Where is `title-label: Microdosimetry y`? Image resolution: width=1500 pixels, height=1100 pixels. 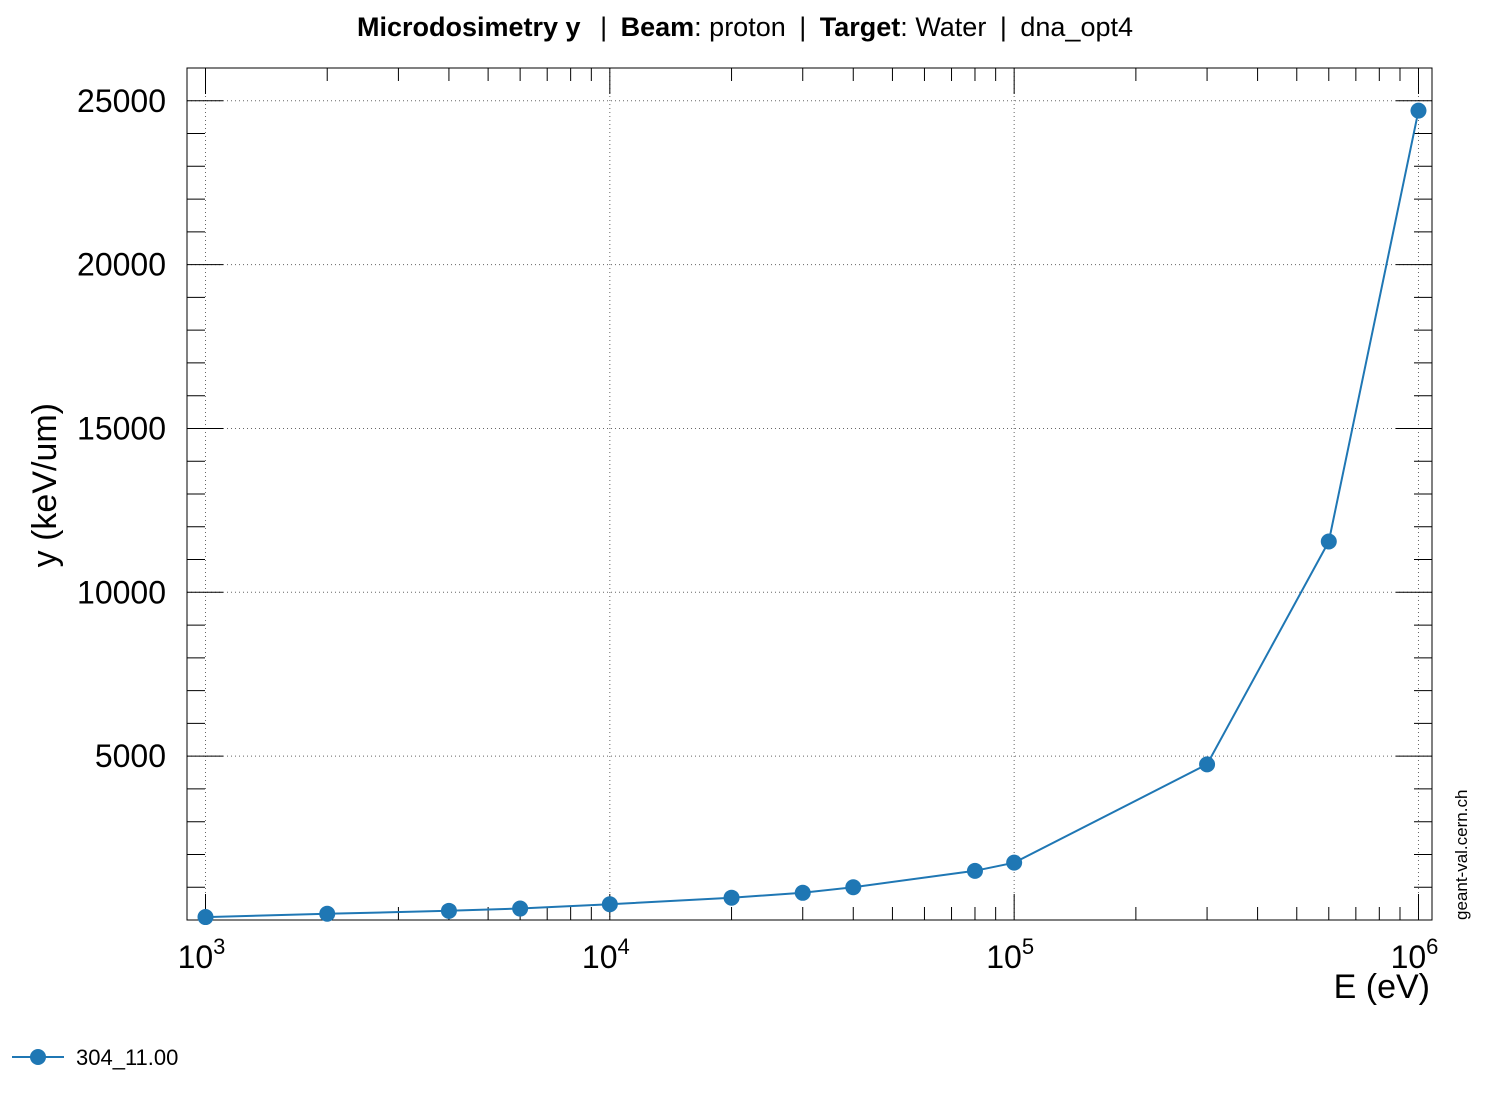
title-label: Microdosimetry y is located at coordinates (469, 27).